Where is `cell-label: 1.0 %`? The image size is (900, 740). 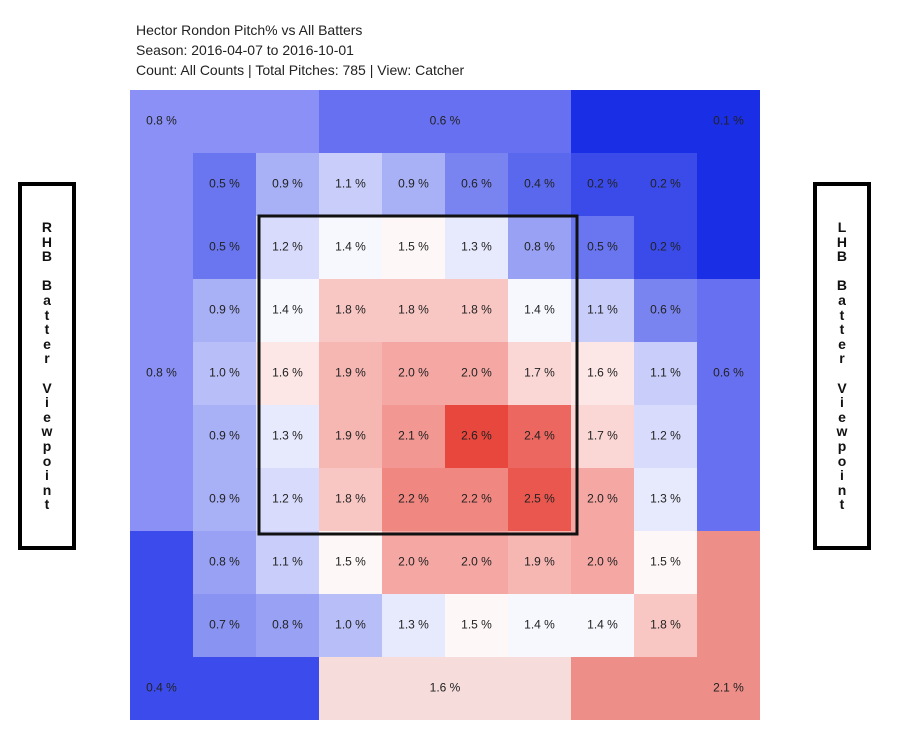 cell-label: 1.0 % is located at coordinates (350, 625).